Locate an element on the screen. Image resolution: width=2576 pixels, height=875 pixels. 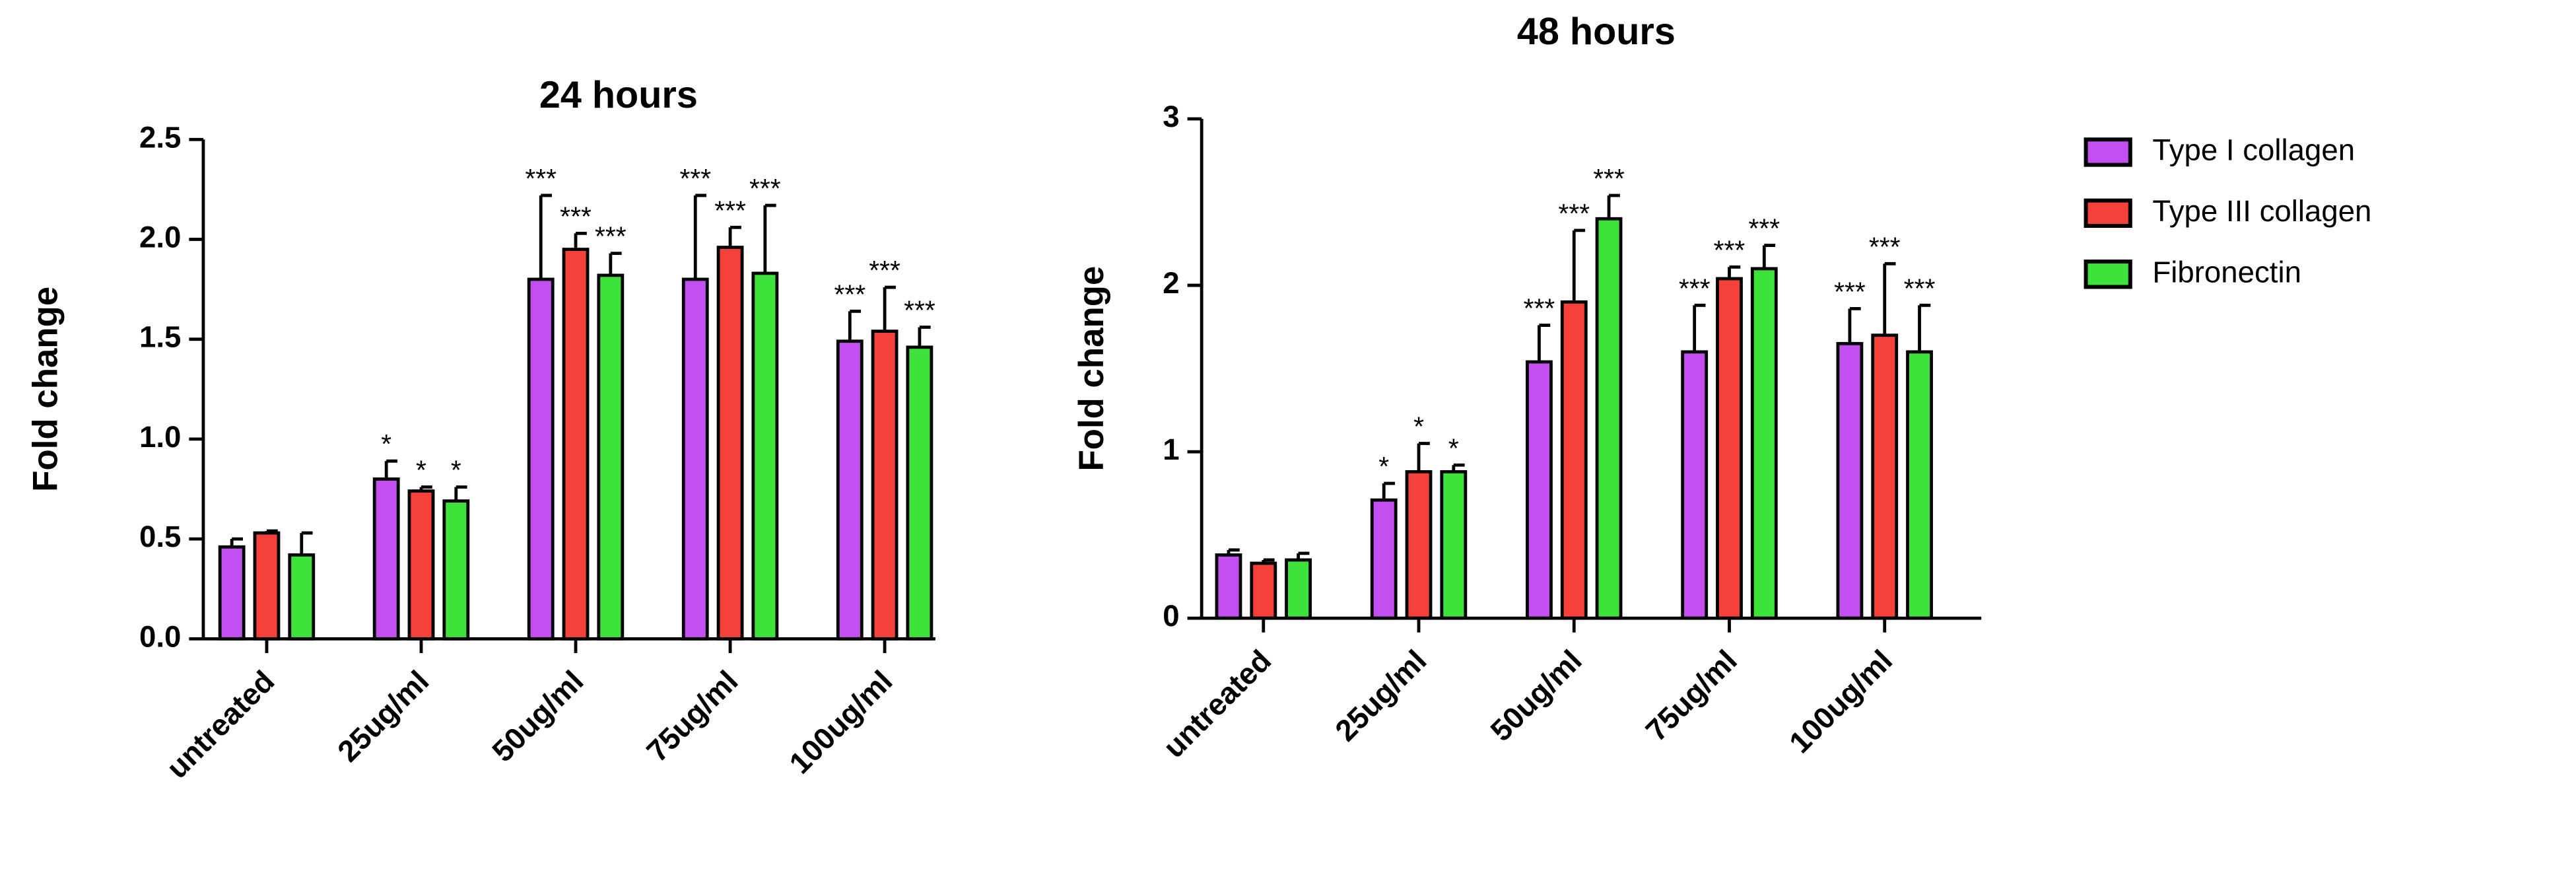
legend-label: Type III collagen is located at coordinates (2261, 211).